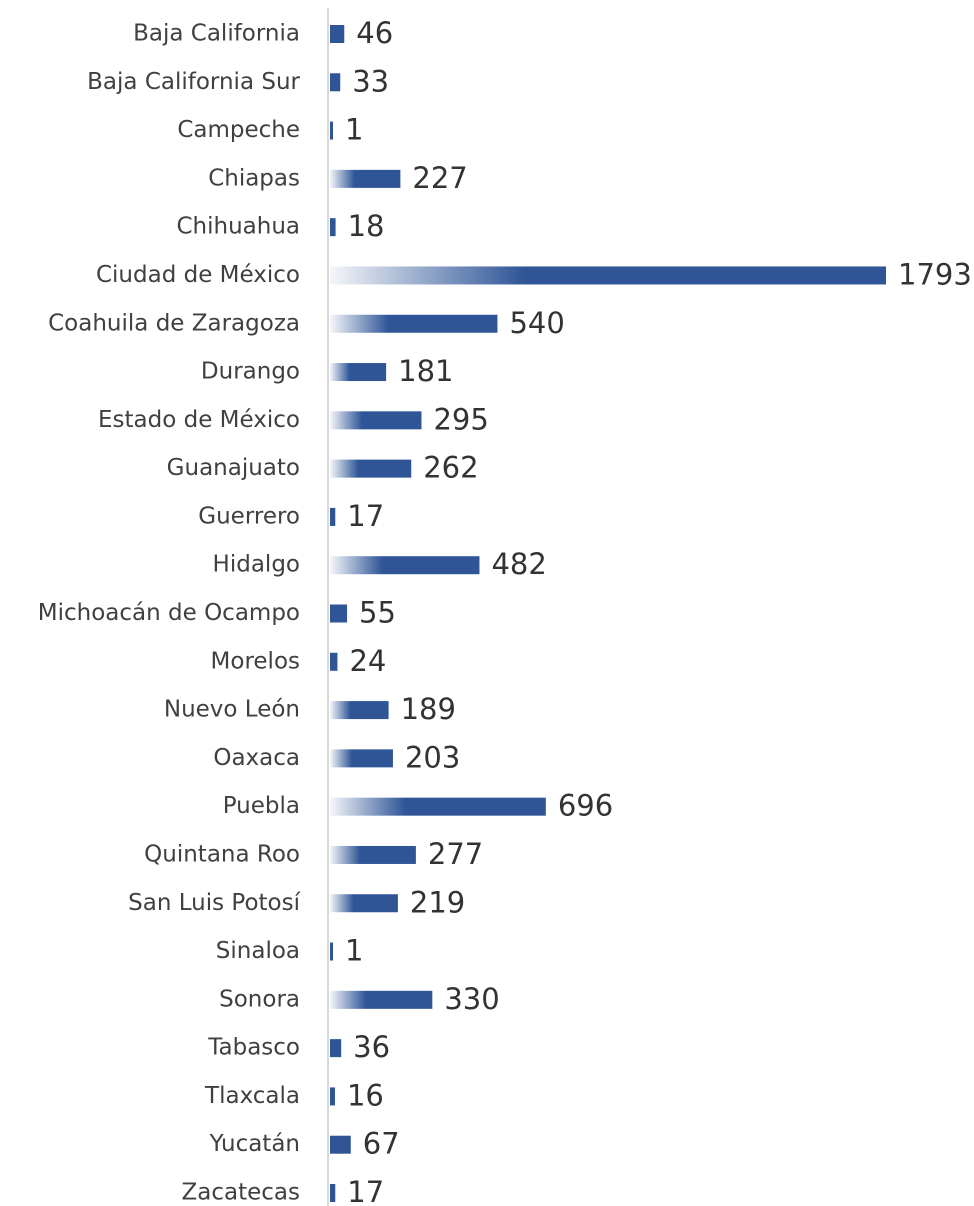 The height and width of the screenshot is (1206, 974). Describe the element at coordinates (455, 854) in the screenshot. I see `value-label: 277` at that location.